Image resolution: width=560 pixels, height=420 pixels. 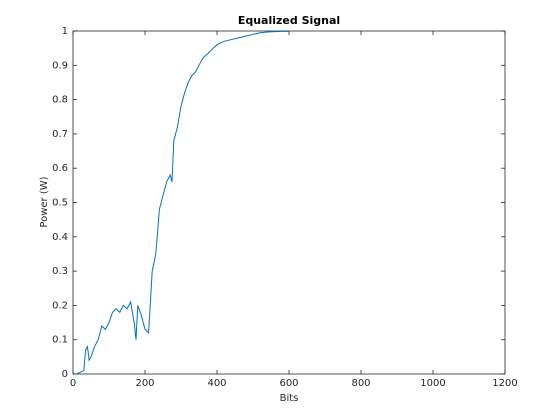 What do you see at coordinates (432, 383) in the screenshot?
I see `x-tick-label: 1000` at bounding box center [432, 383].